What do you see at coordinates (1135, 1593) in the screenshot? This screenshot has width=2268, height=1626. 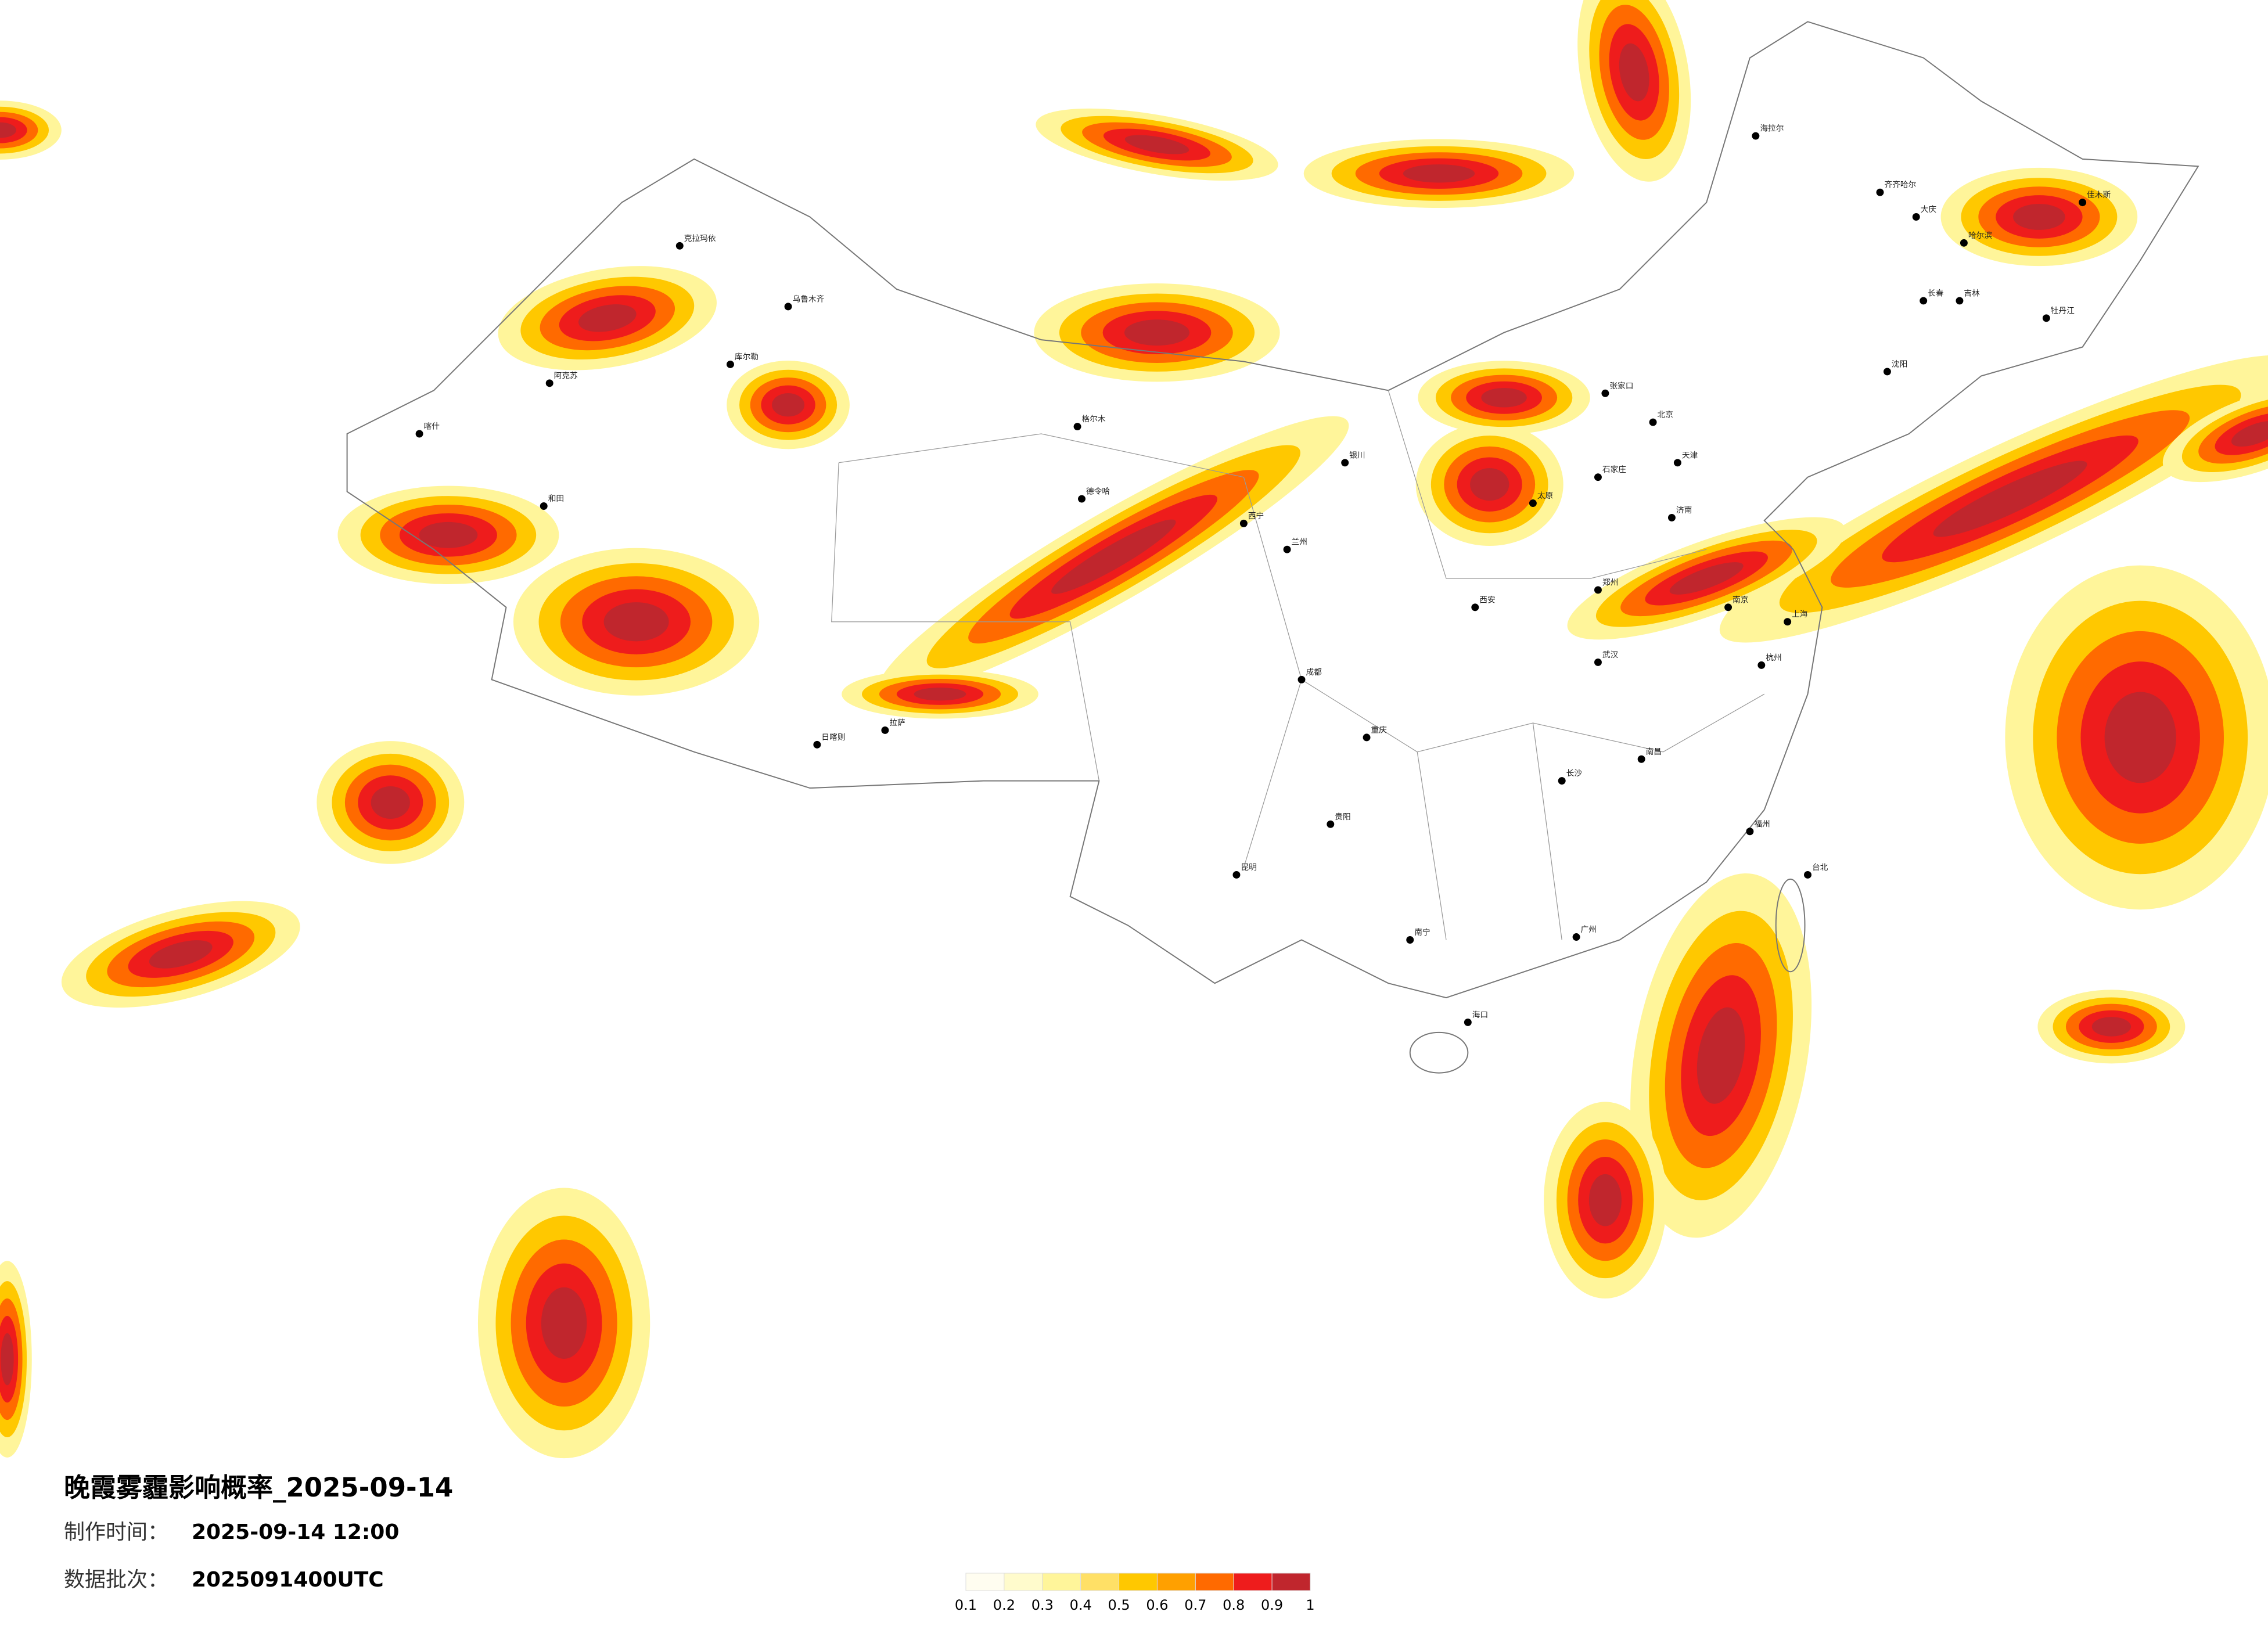 I see `colorbar: 0.1 0.2 0.3 0.4 0.5 0.6 0.7 0.8 0.9 1` at bounding box center [1135, 1593].